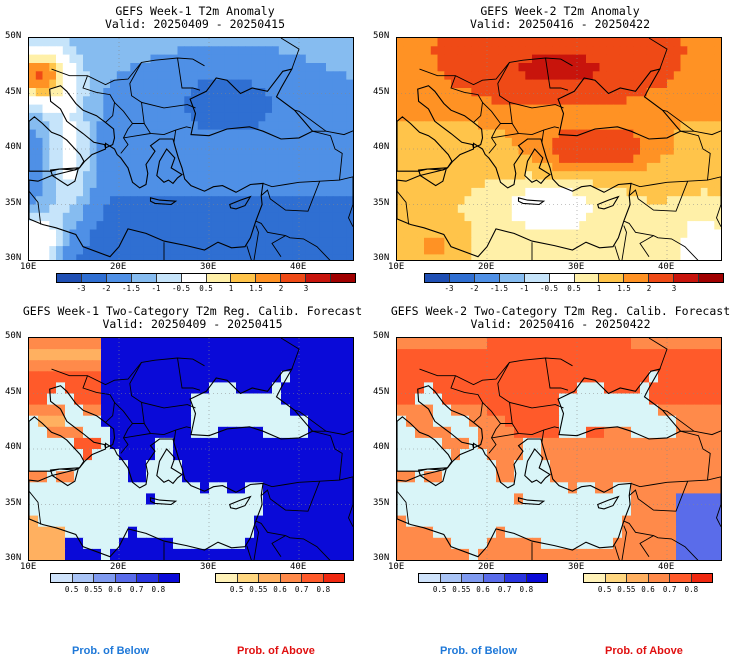 This screenshot has width=740, height=662. I want to click on colorbar-tick-label: -3, so click(81, 288).